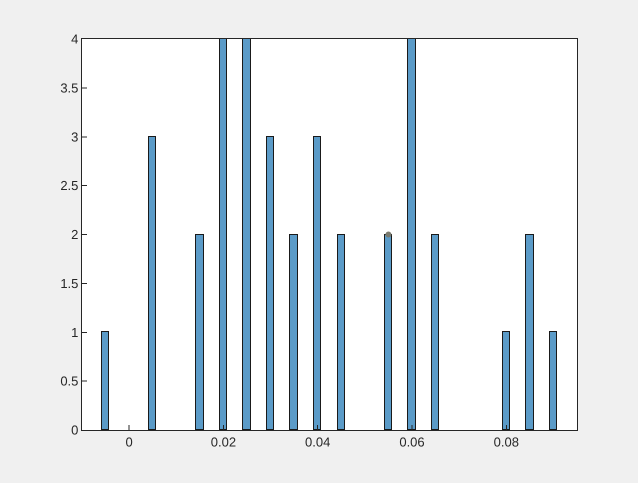 The height and width of the screenshot is (483, 638). What do you see at coordinates (74, 136) in the screenshot?
I see `y-tick-label: 3` at bounding box center [74, 136].